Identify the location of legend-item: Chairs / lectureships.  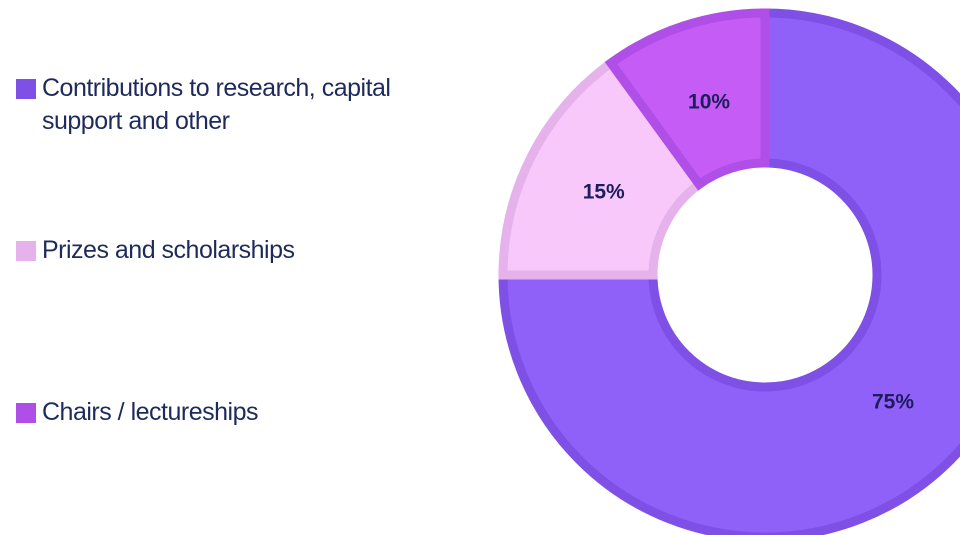
(229, 412).